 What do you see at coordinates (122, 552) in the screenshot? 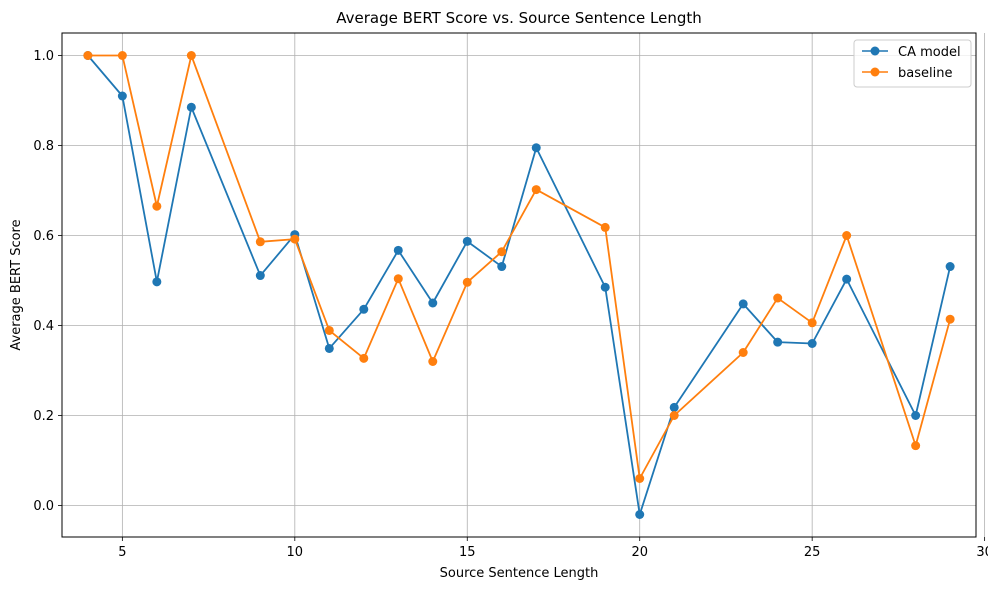
I see `x-tick-label: 5` at bounding box center [122, 552].